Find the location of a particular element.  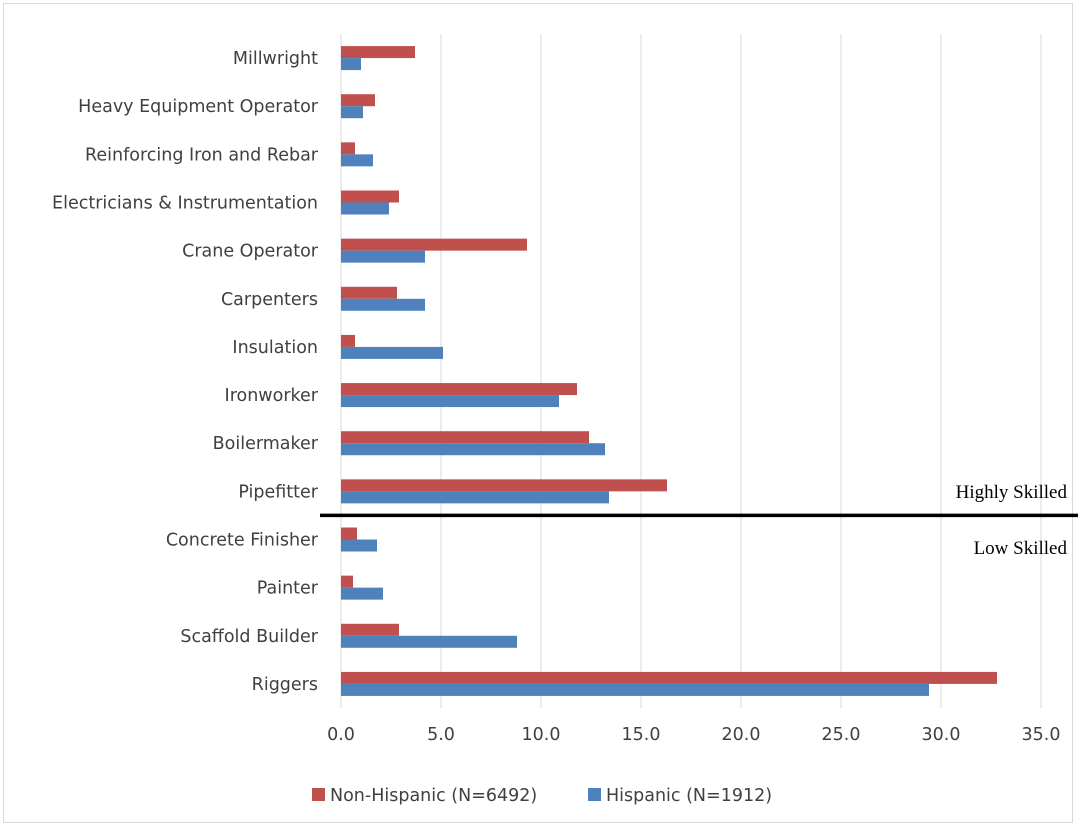

category-label-crane-operator: Crane Operator is located at coordinates (250, 252).